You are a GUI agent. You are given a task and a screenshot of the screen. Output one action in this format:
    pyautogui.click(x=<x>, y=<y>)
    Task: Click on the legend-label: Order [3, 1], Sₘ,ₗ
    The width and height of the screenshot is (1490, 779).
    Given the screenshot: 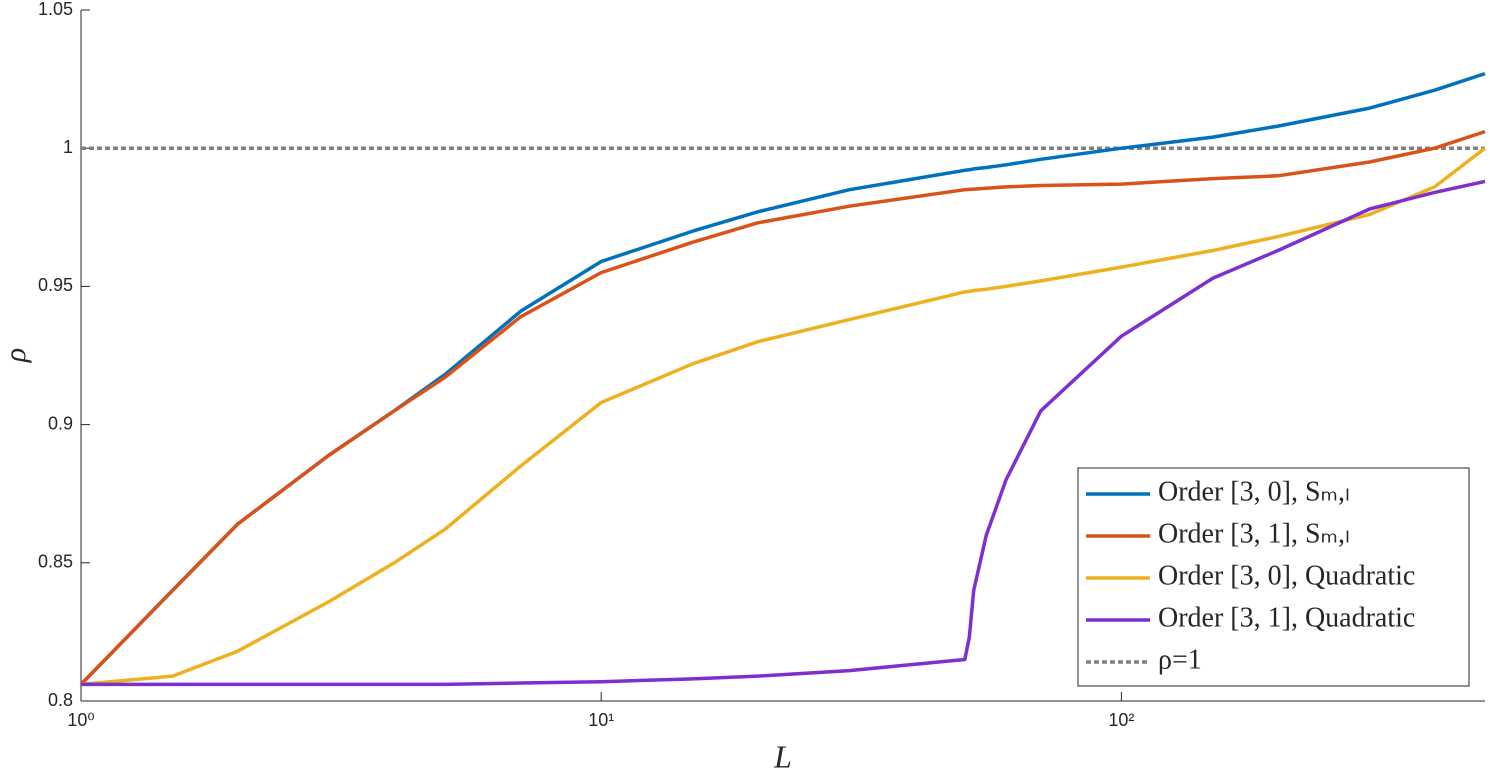 What is the action you would take?
    pyautogui.click(x=1254, y=533)
    